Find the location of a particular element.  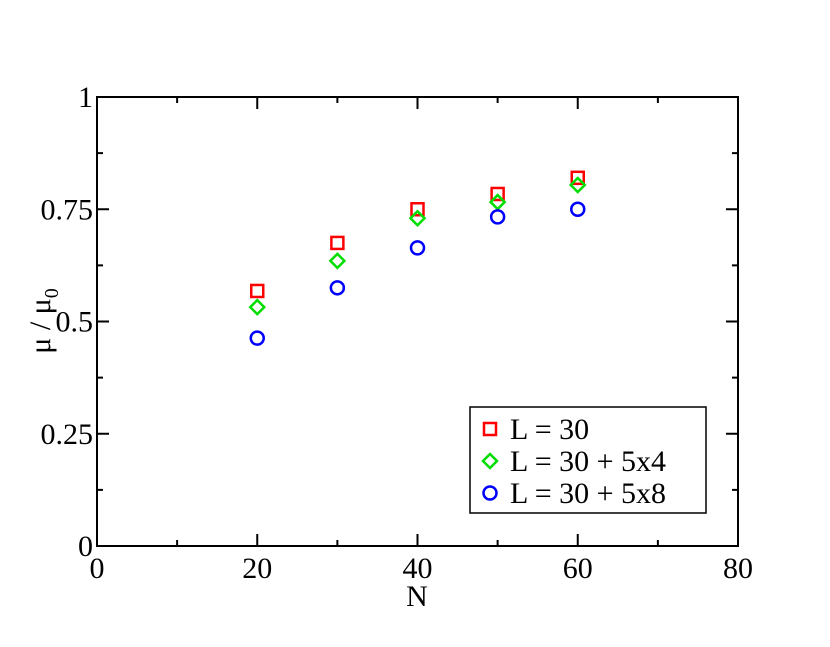

x-tick-label: 80 is located at coordinates (738, 568).